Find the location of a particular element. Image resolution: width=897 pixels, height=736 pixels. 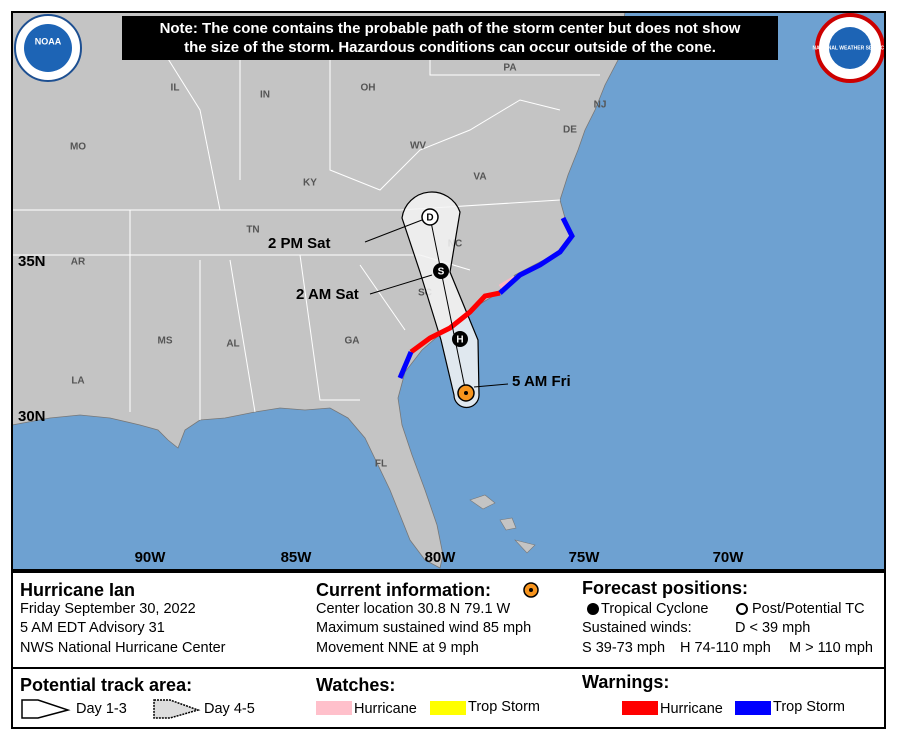

state-label: IN is located at coordinates (265, 95).